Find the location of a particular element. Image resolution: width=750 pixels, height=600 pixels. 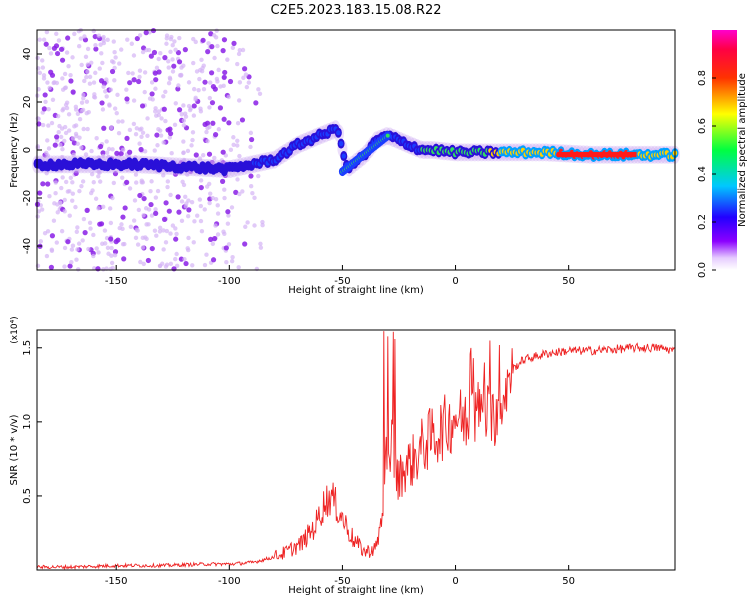

snr-x-tick-label: 50 is located at coordinates (568, 581).